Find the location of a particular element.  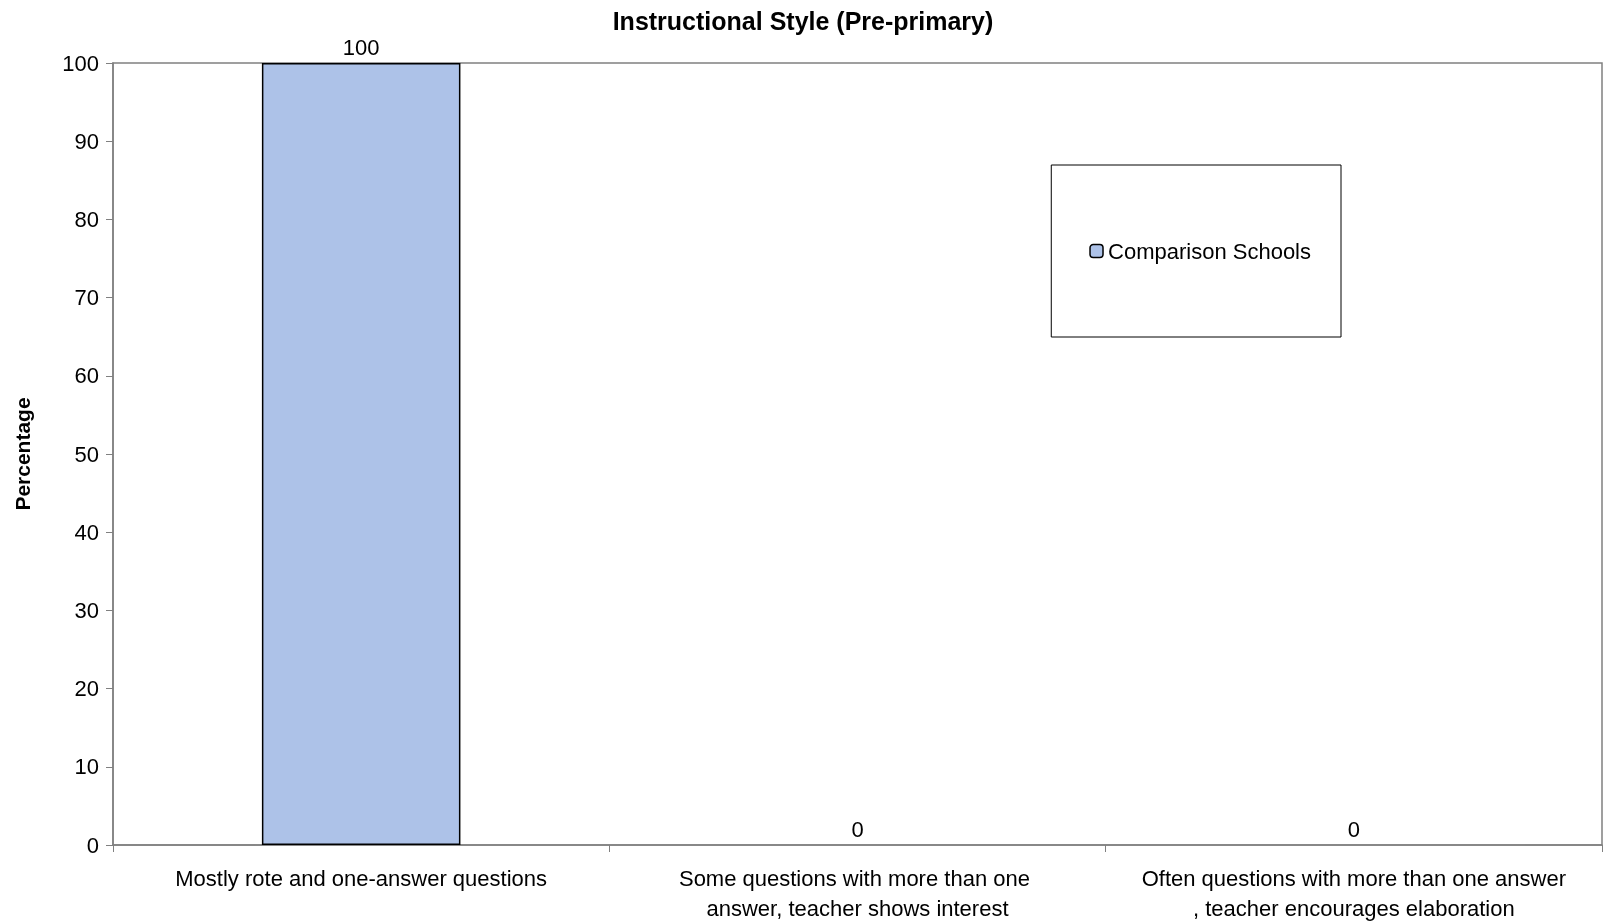

y-tick-label: 70 is located at coordinates (86, 298).